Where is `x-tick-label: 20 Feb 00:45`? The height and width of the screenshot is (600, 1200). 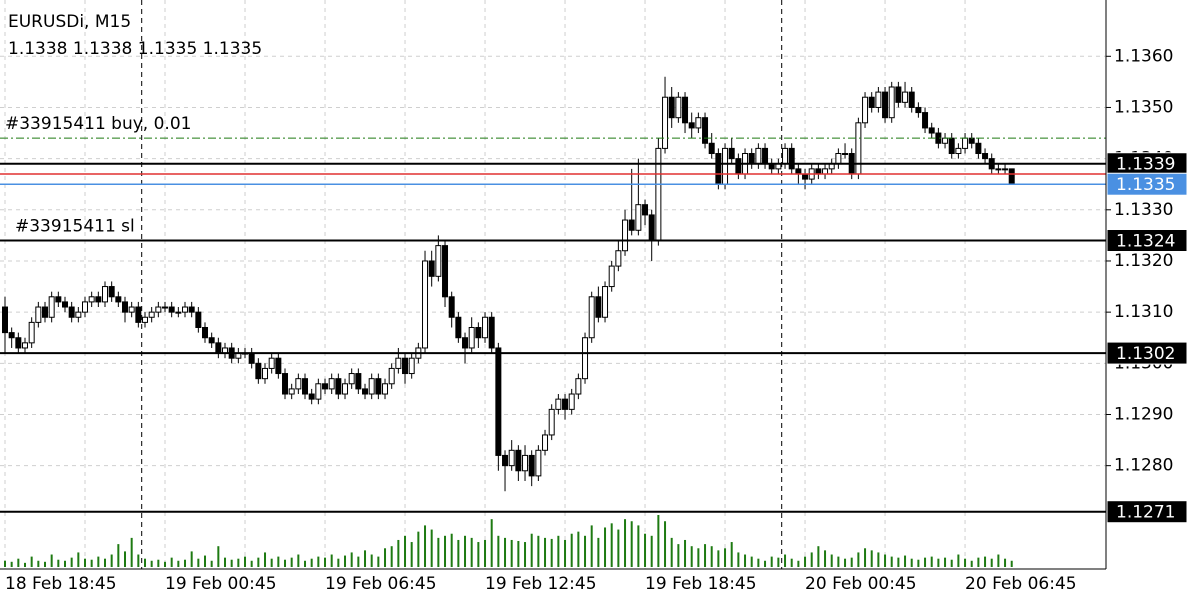 x-tick-label: 20 Feb 00:45 is located at coordinates (861, 584).